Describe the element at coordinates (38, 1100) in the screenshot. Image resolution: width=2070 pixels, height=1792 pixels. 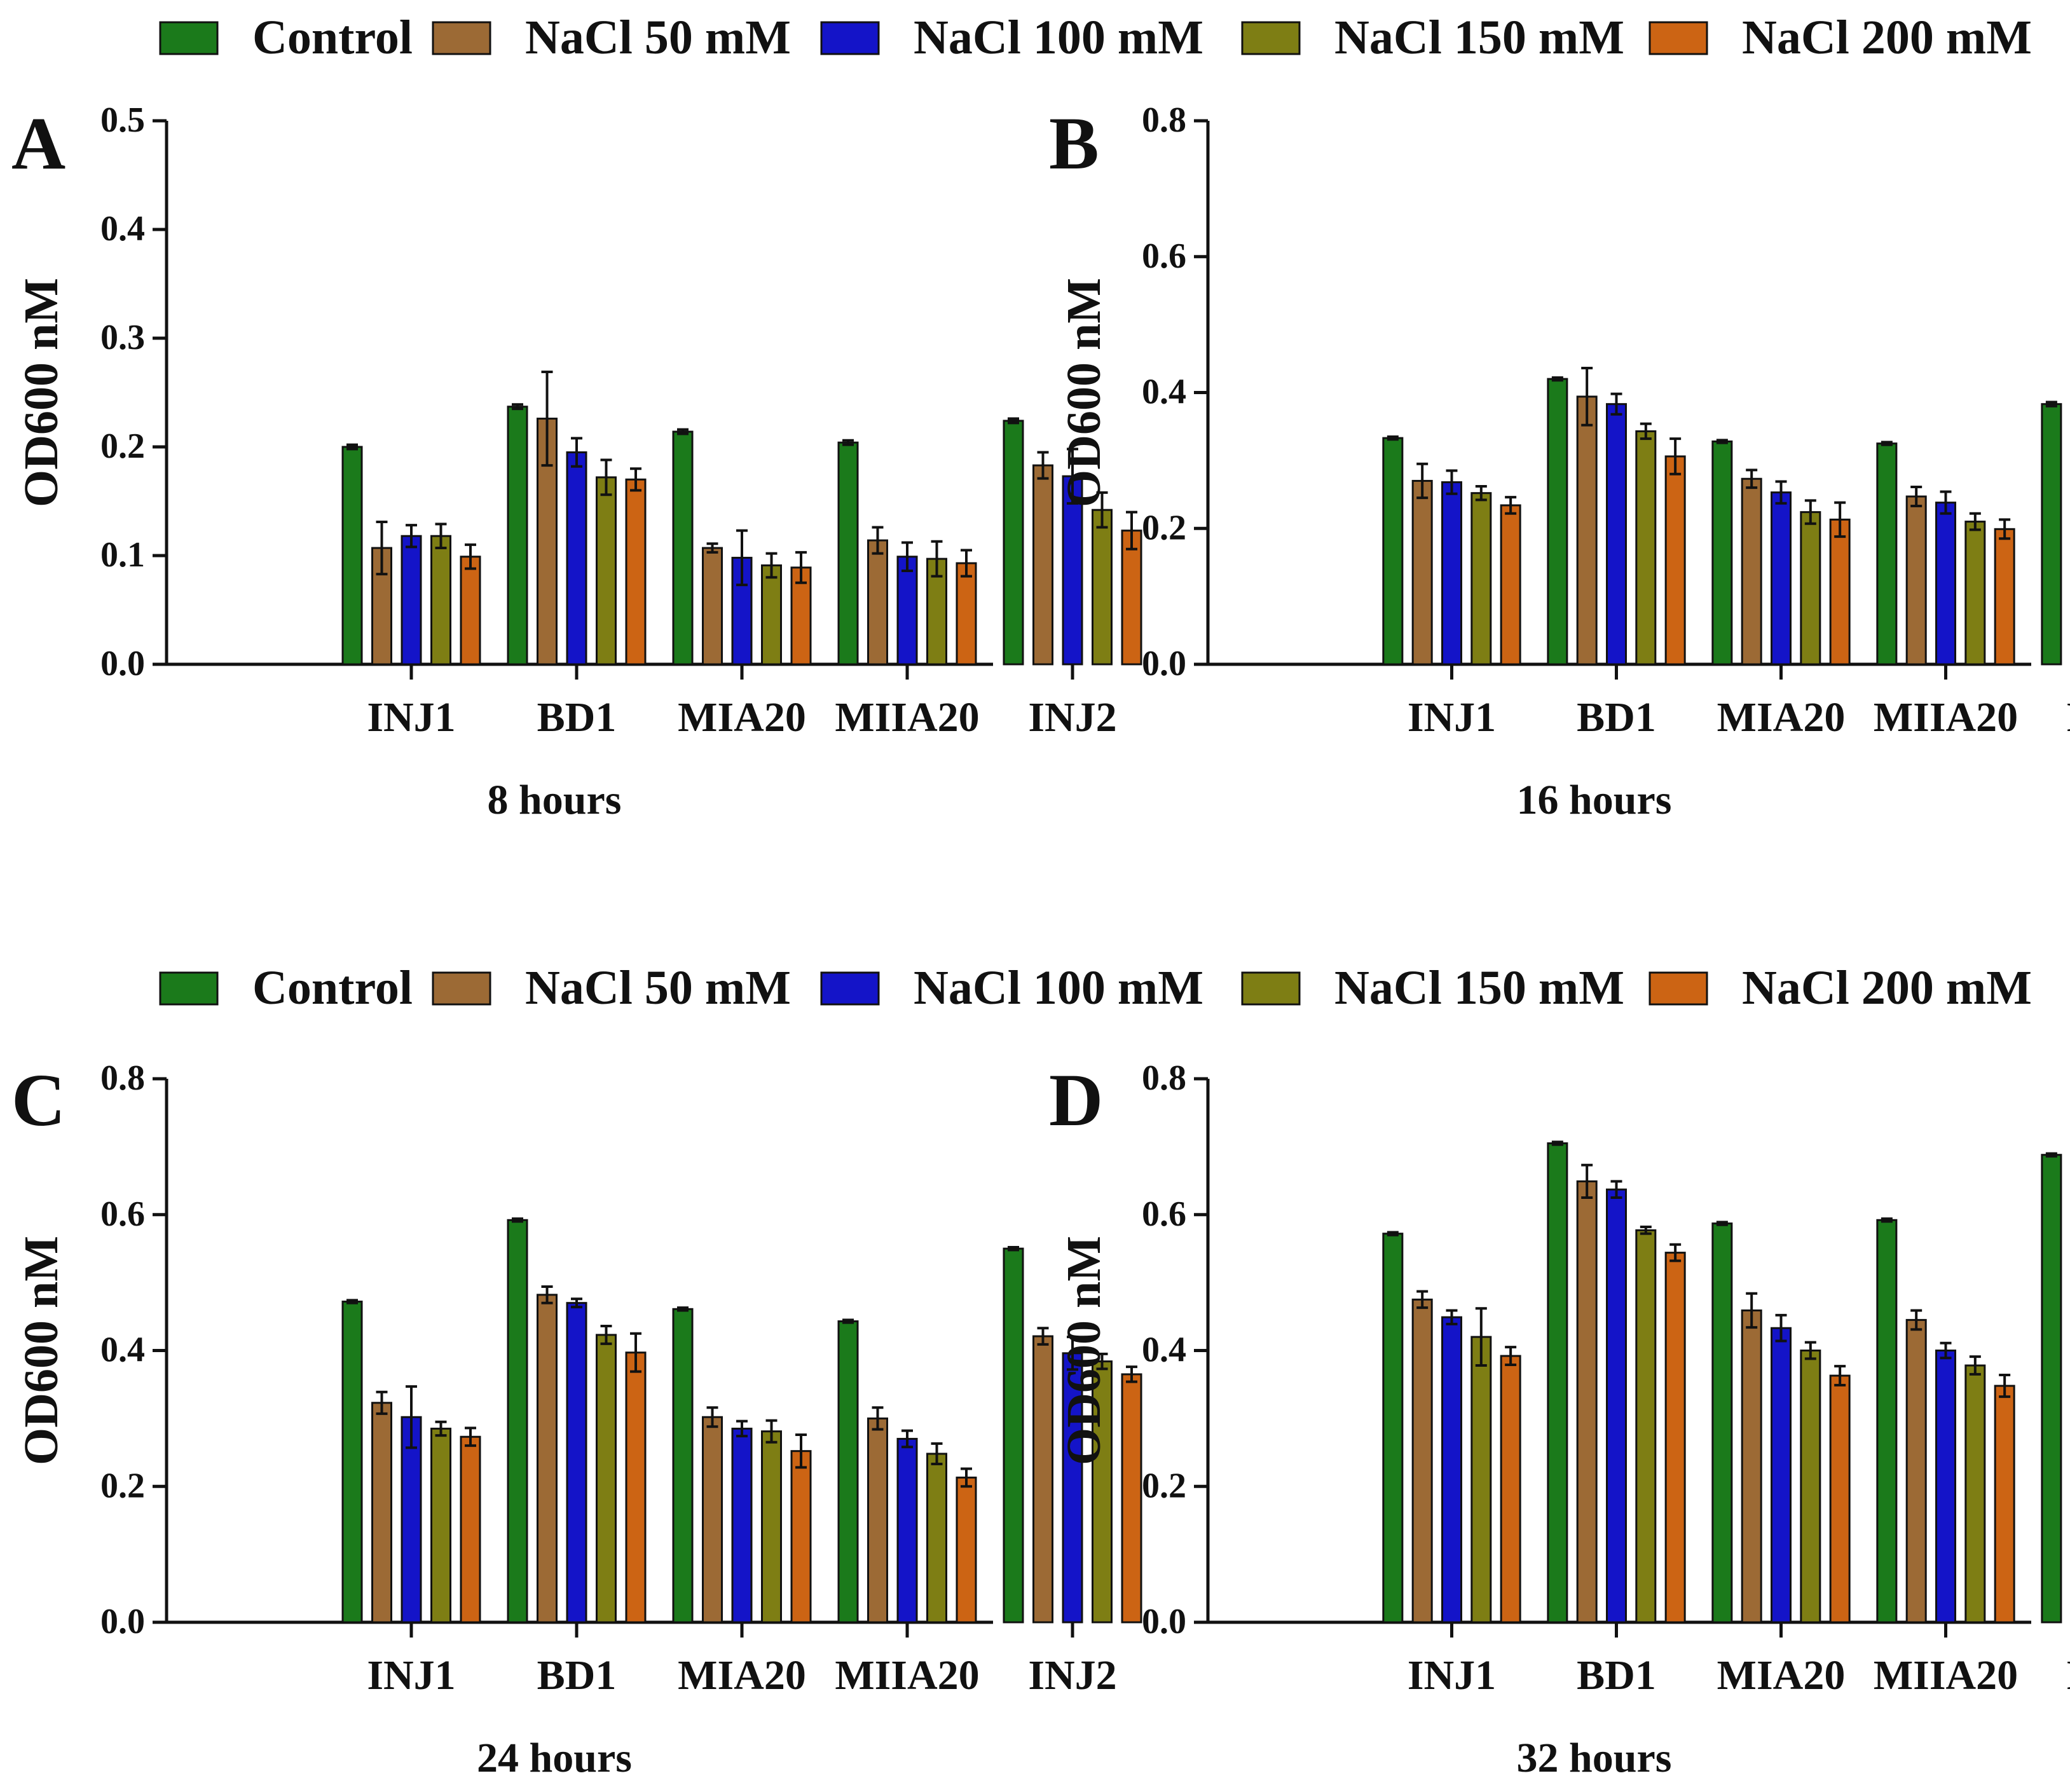
I see `panel-letter: C` at that location.